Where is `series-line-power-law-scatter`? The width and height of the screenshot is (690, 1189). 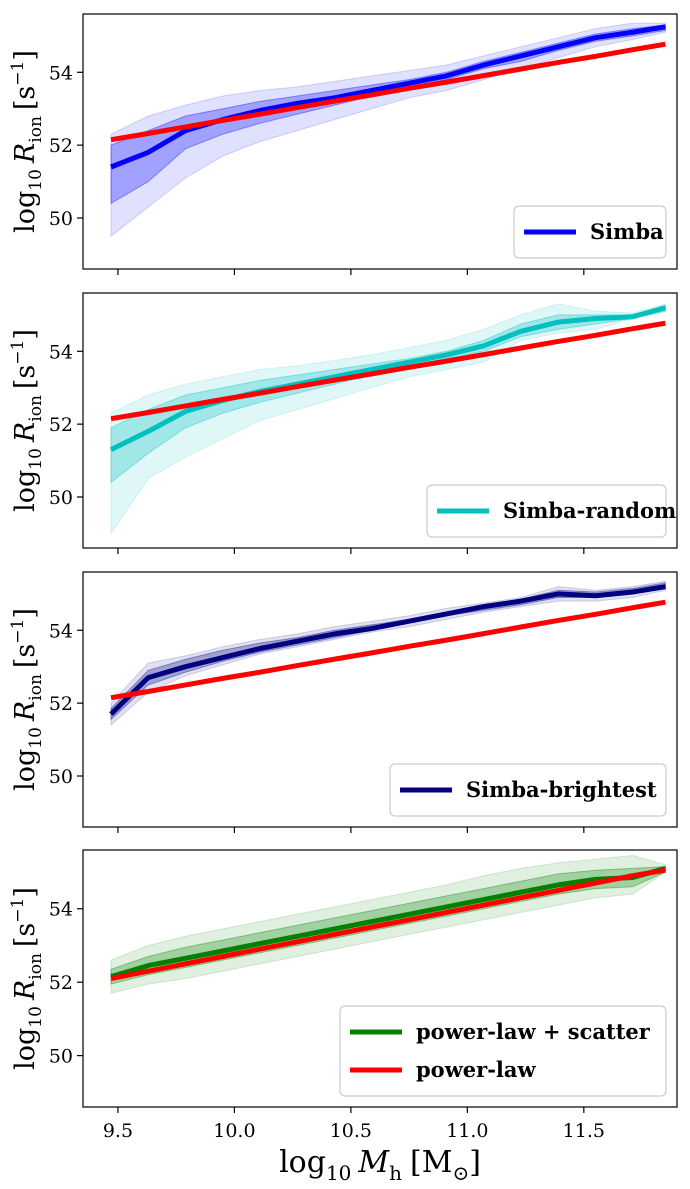
series-line-power-law-scatter is located at coordinates (388, 922).